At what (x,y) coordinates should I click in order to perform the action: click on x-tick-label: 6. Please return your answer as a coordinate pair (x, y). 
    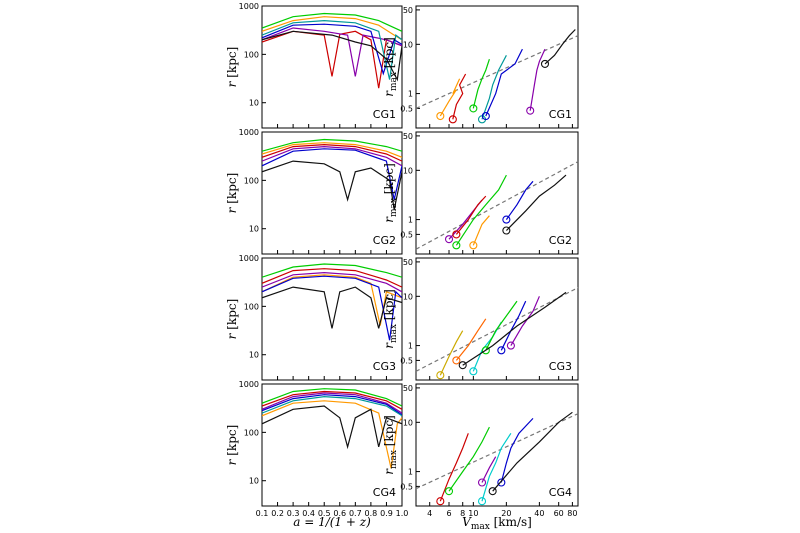
    Looking at the image, I should click on (448, 513).